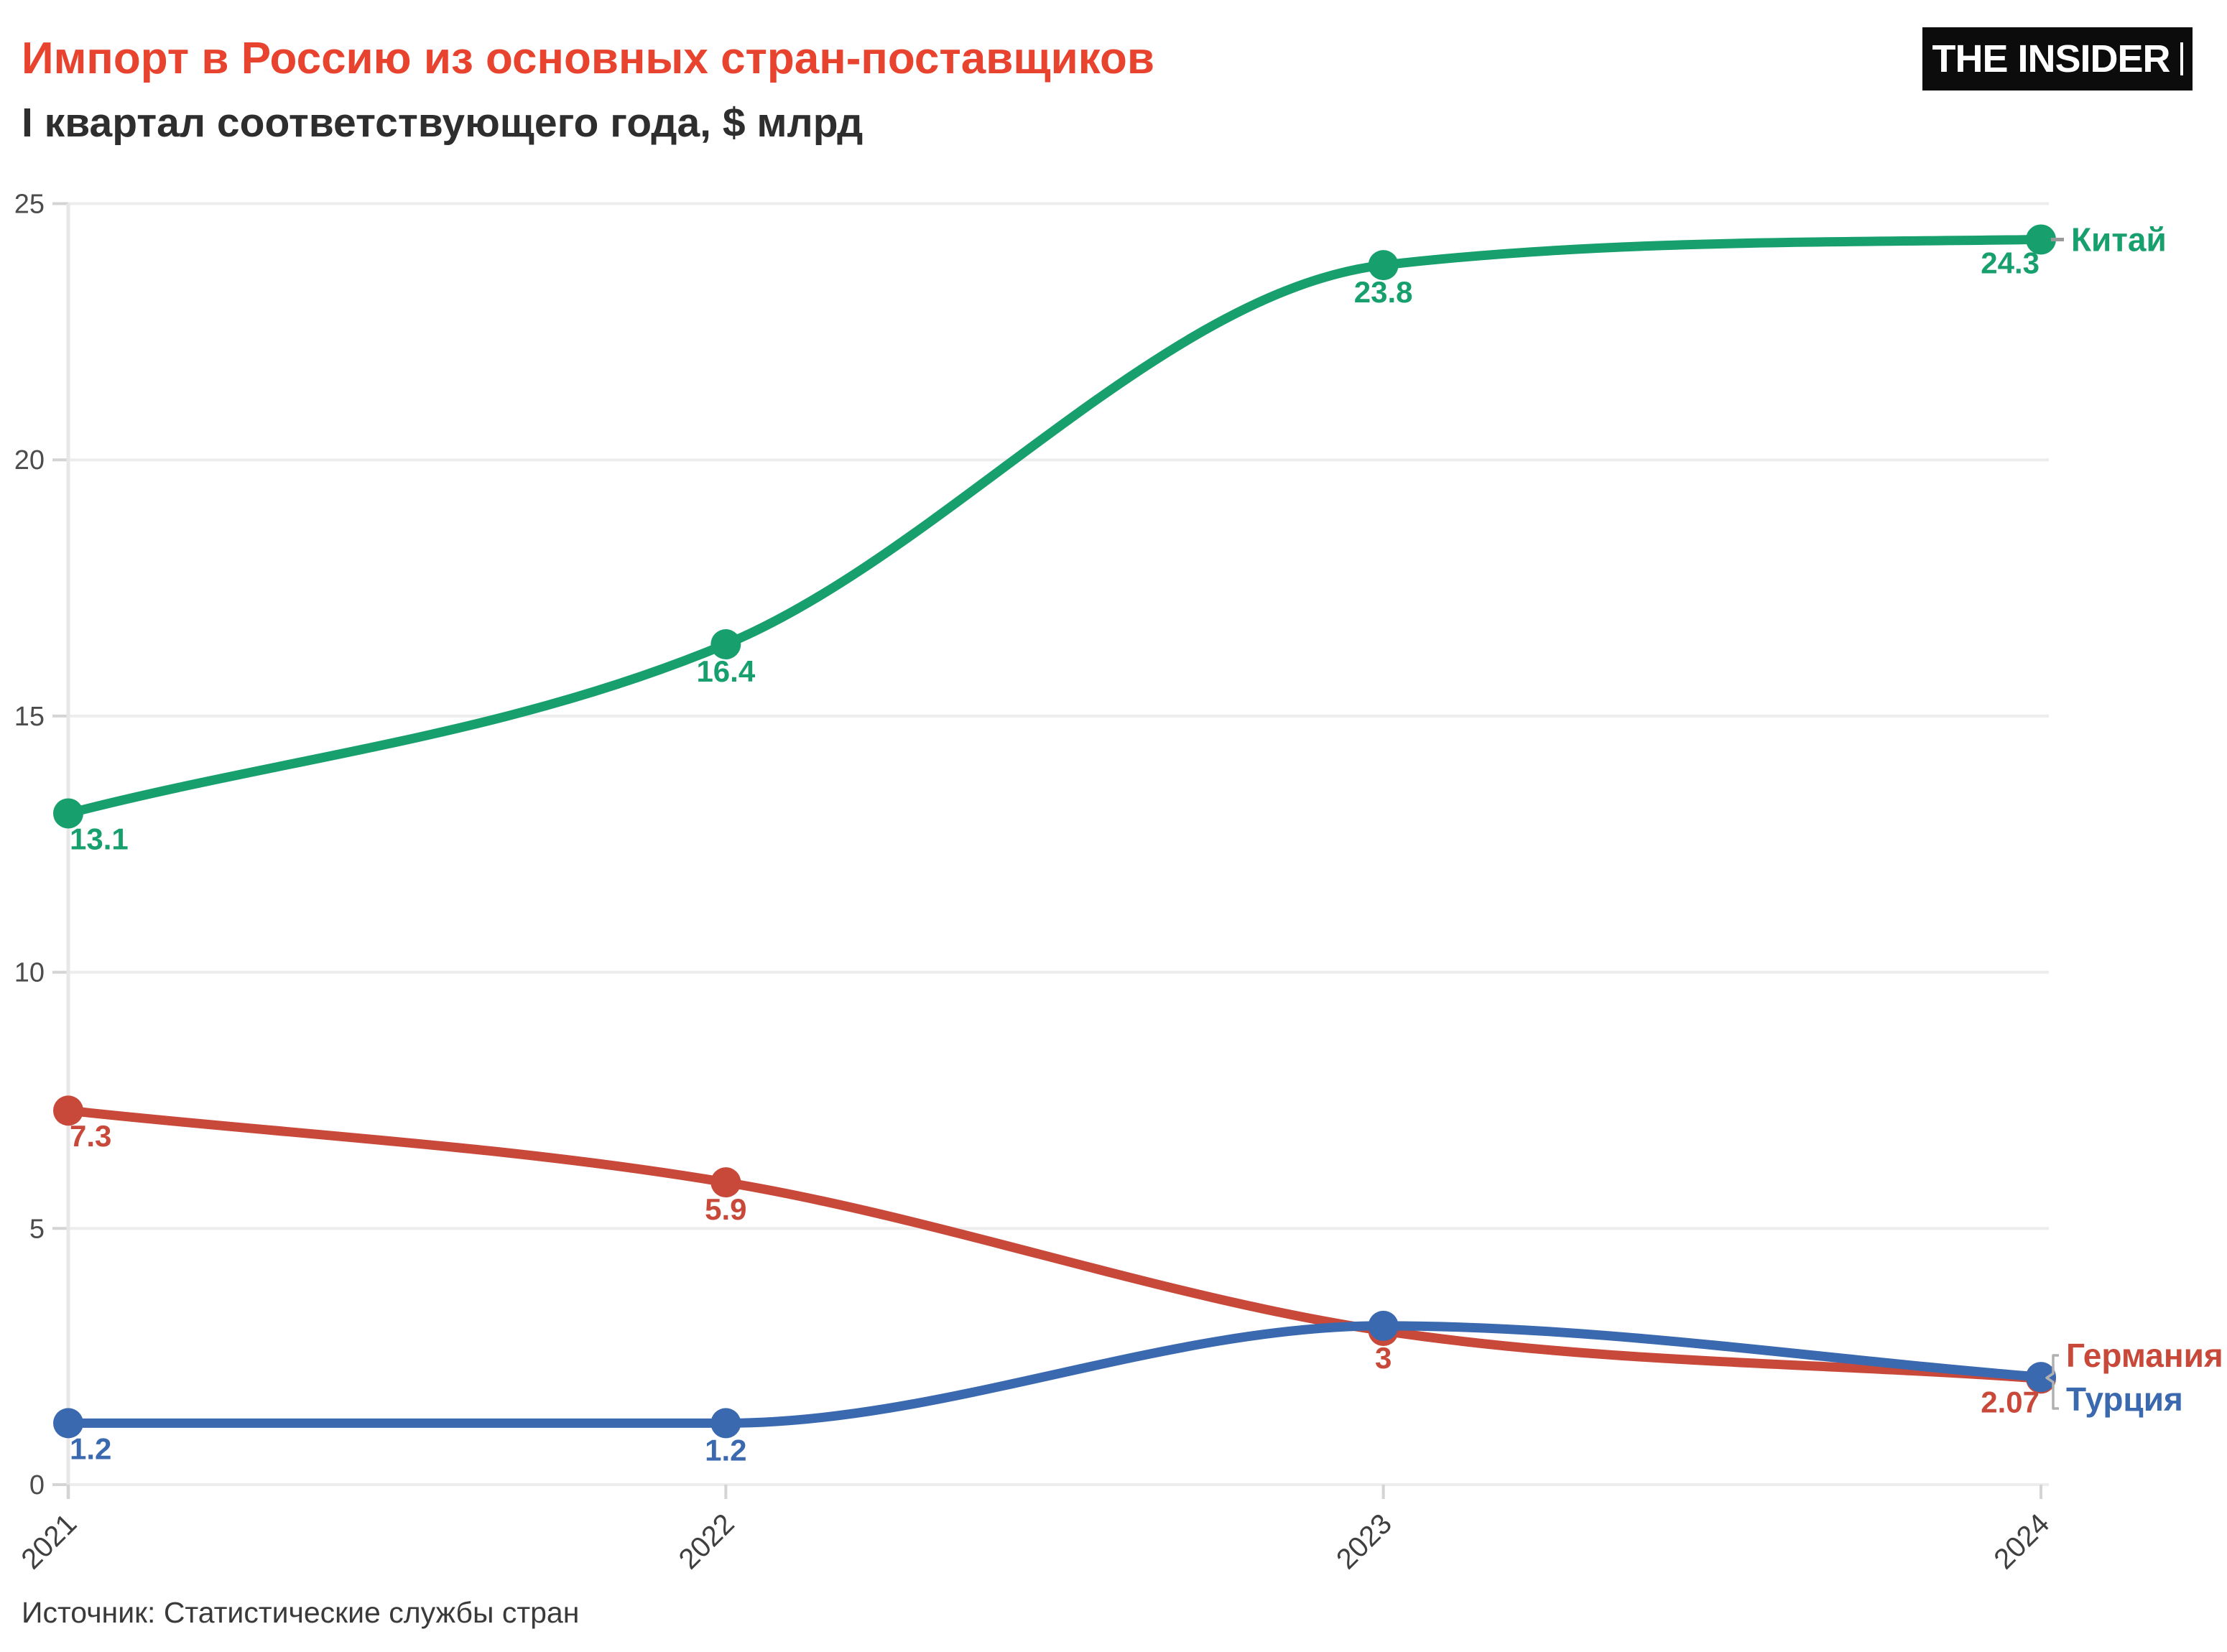  What do you see at coordinates (2011, 262) in the screenshot?
I see `china-value-label: 24.3` at bounding box center [2011, 262].